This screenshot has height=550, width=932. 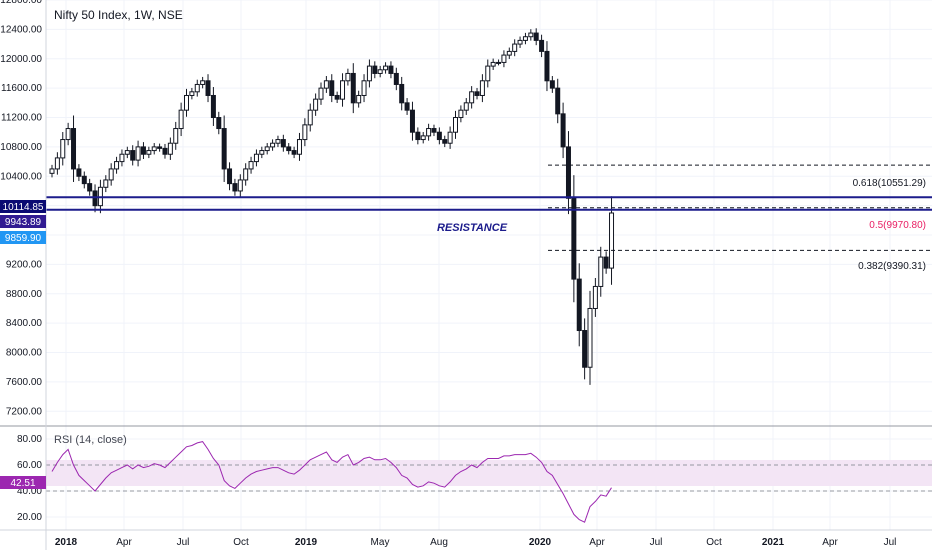 What do you see at coordinates (241, 542) in the screenshot?
I see `time-tick-label: Oct` at bounding box center [241, 542].